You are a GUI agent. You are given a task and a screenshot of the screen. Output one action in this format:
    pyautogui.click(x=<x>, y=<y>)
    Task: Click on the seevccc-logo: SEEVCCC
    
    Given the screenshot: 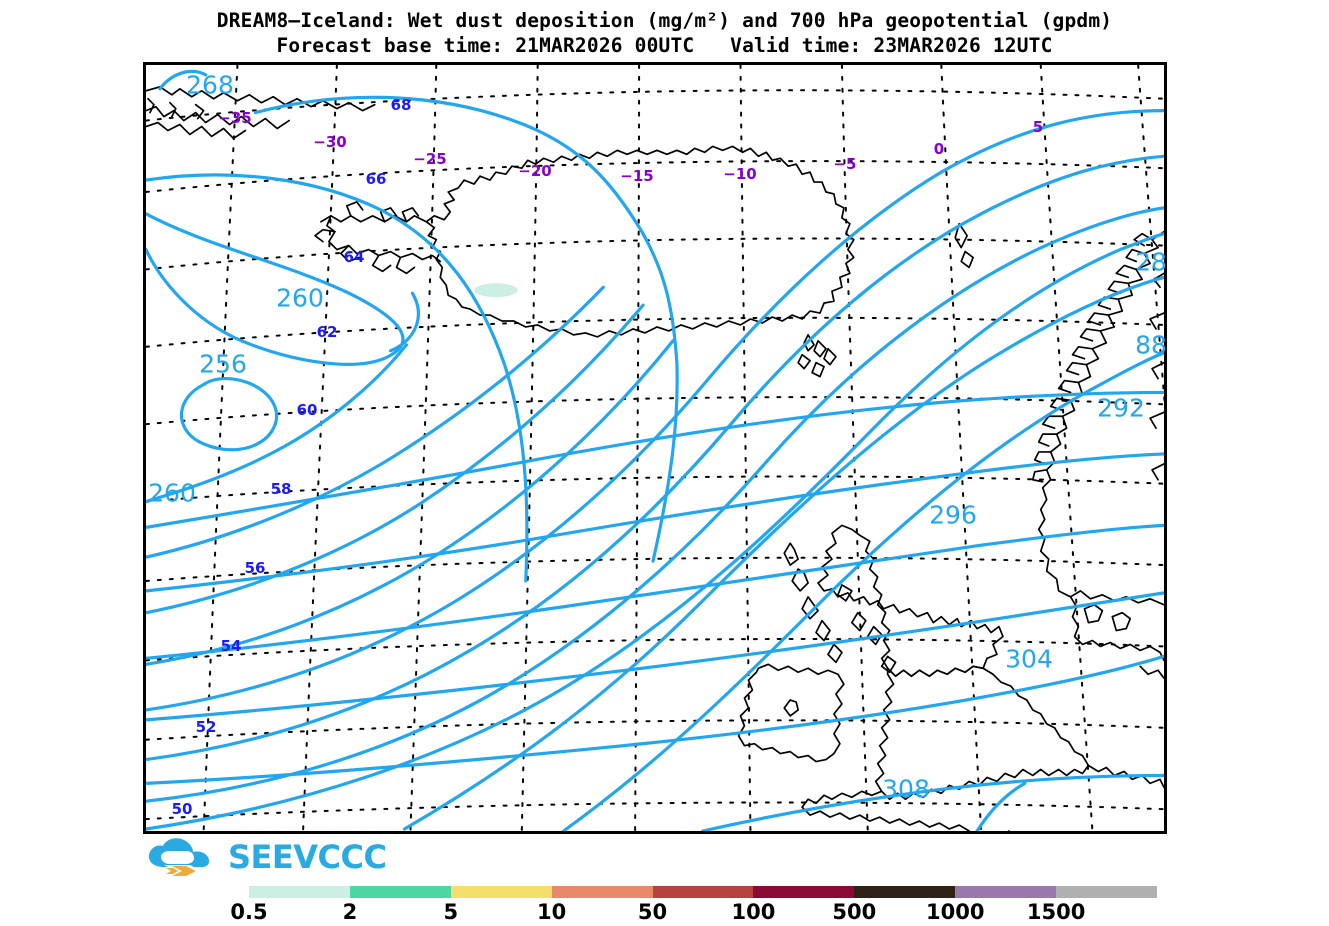 What is the action you would take?
    pyautogui.click(x=266, y=857)
    